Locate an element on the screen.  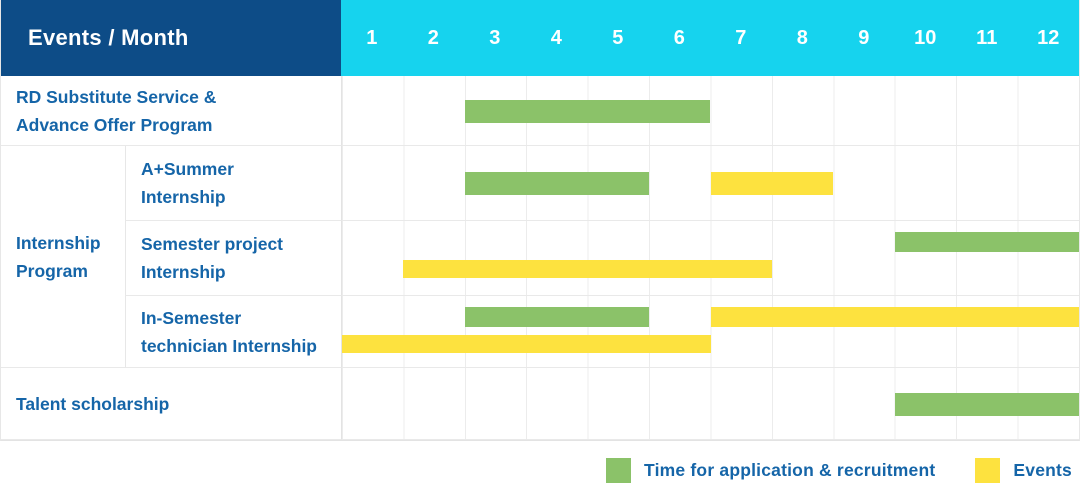
month-label: 12 is located at coordinates (1048, 37).